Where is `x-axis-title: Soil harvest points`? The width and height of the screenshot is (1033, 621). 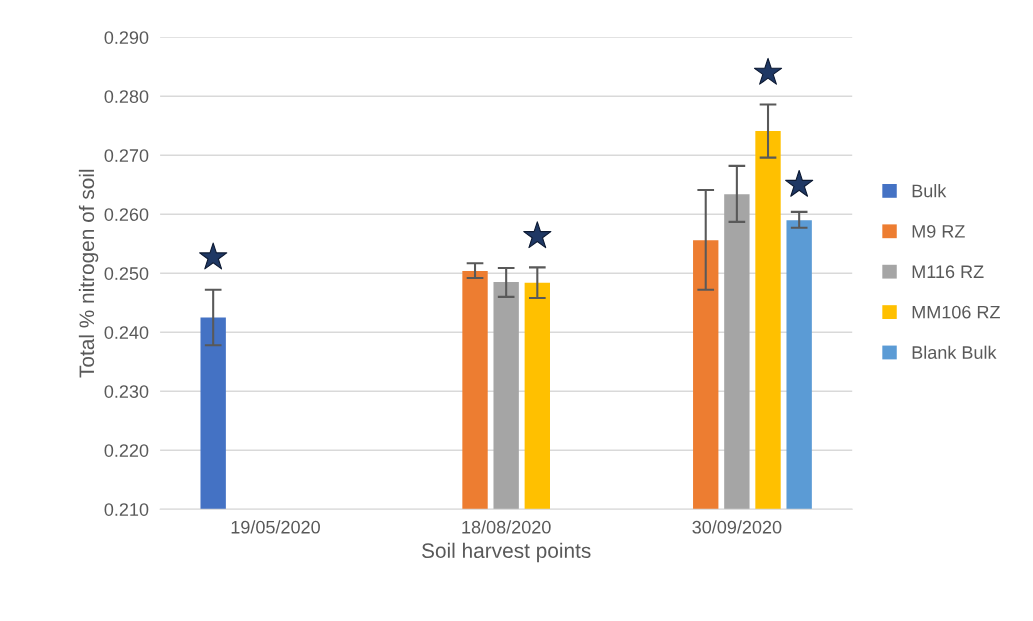
x-axis-title: Soil harvest points is located at coordinates (506, 552).